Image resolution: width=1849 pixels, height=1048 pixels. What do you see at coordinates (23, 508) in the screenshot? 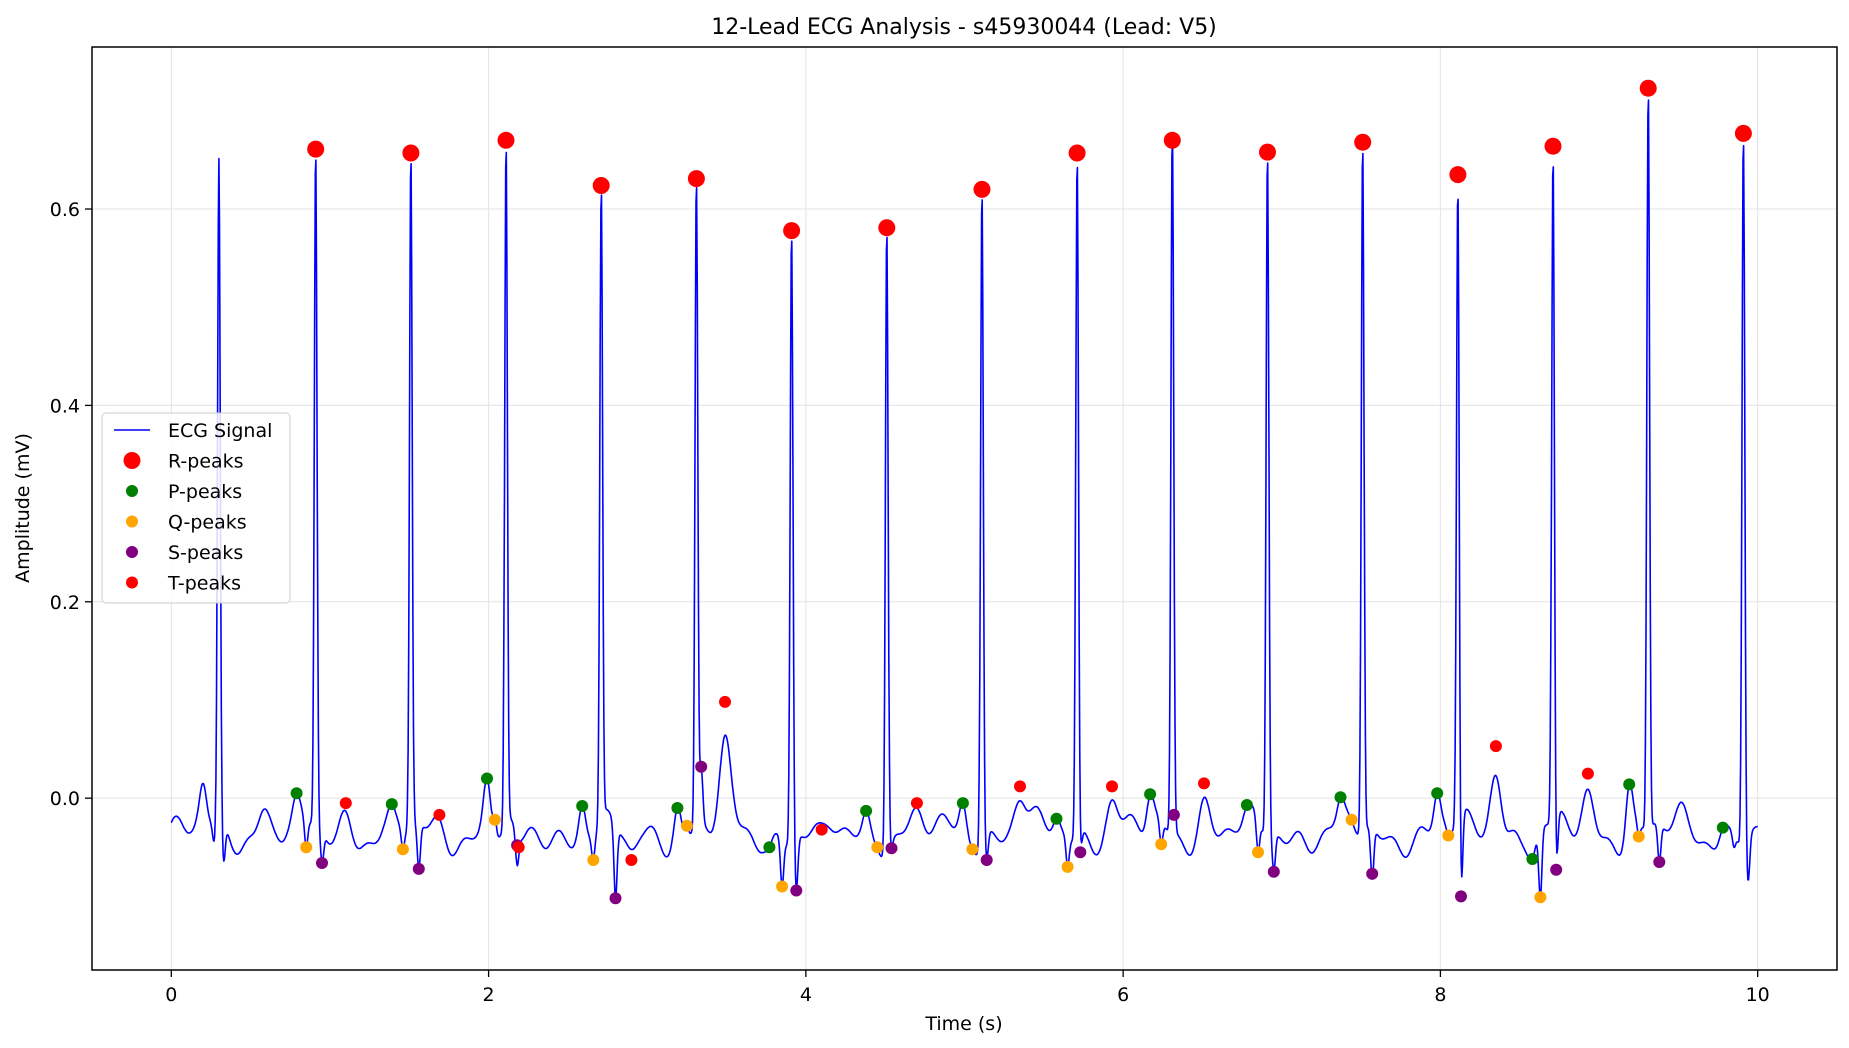
I see `y-axis-label: Amplitude (mV)` at bounding box center [23, 508].